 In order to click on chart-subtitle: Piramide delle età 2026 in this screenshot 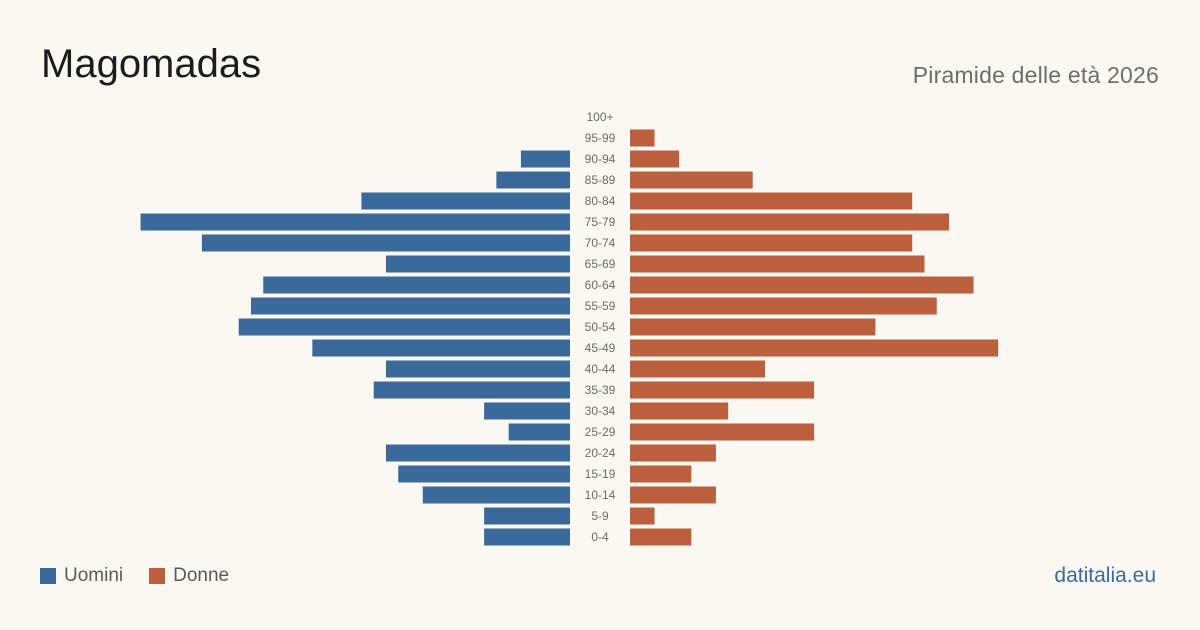, I will do `click(1035, 75)`.